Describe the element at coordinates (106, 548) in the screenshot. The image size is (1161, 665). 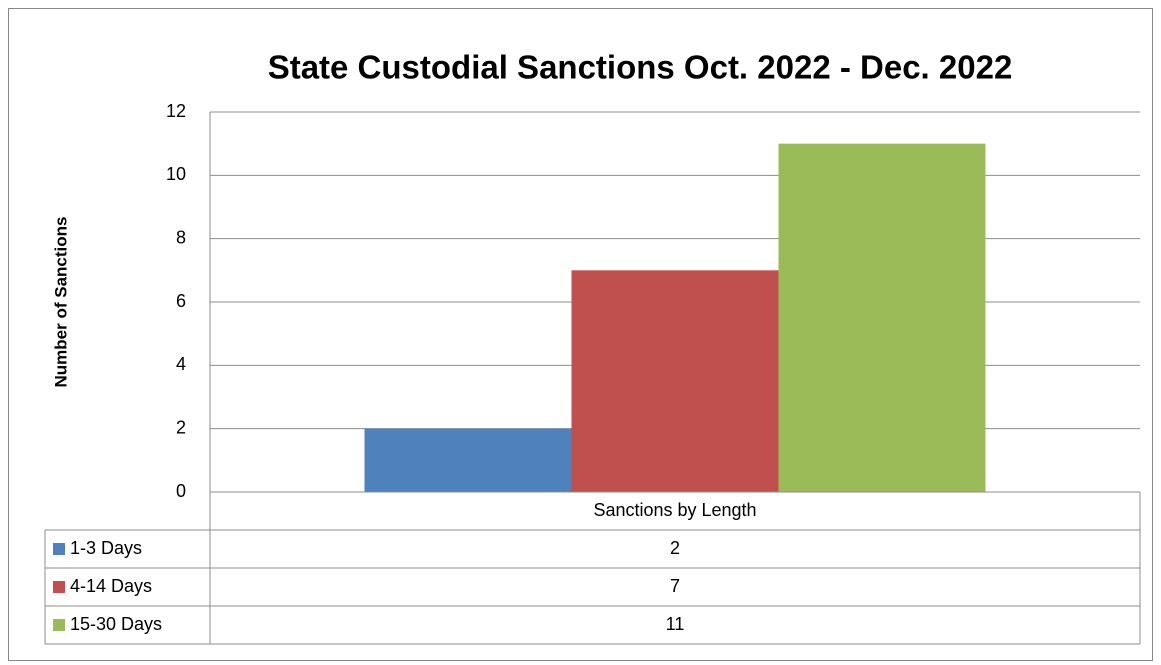
I see `legend-label: 1-3 Days` at that location.